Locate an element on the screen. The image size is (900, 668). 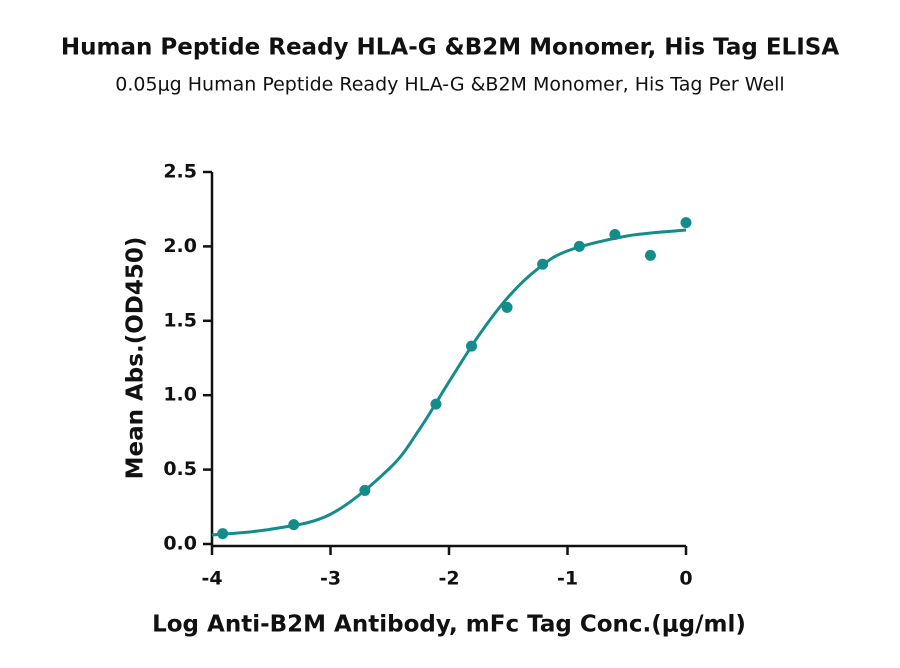
y-tick-label: 2.0 is located at coordinates (180, 246).